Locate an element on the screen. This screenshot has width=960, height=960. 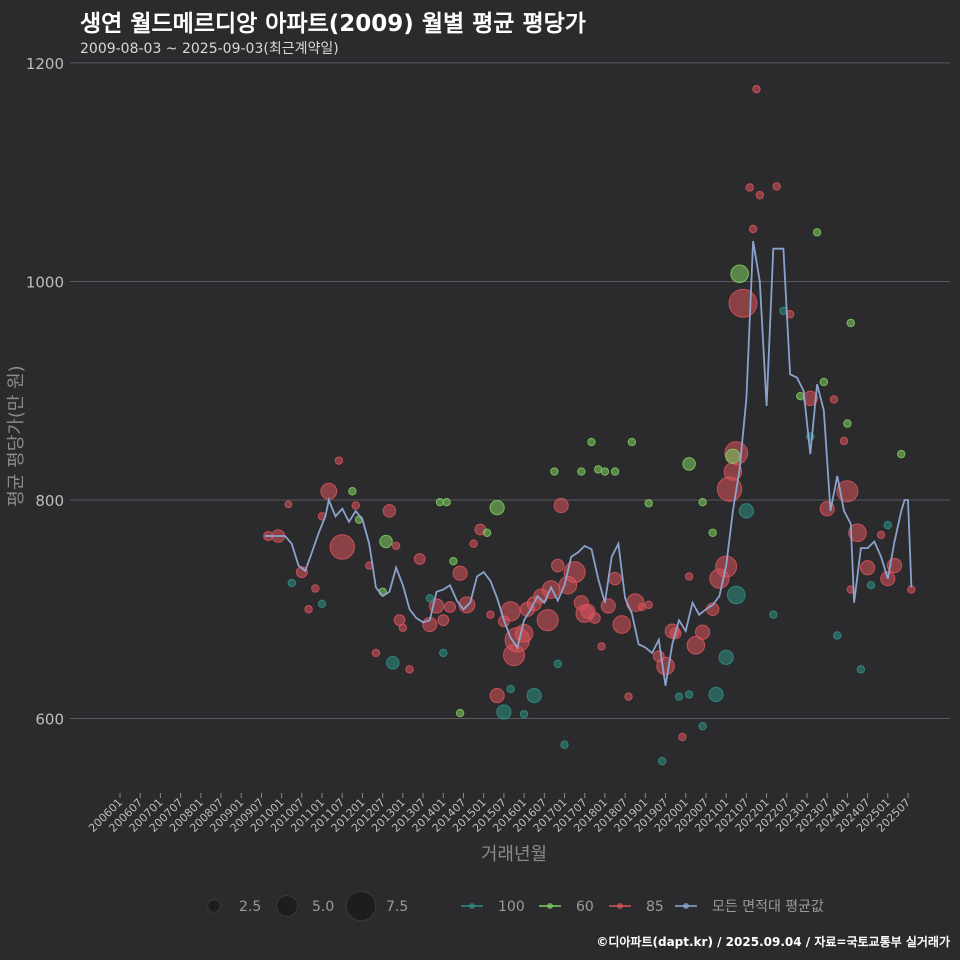
y-tick-label: 1000 is located at coordinates (45, 282).